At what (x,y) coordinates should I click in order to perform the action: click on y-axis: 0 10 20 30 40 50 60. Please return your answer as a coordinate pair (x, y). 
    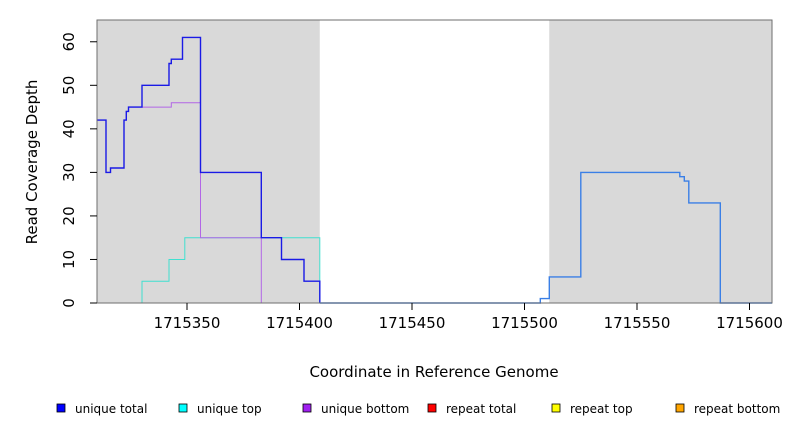
    Looking at the image, I should click on (78, 170).